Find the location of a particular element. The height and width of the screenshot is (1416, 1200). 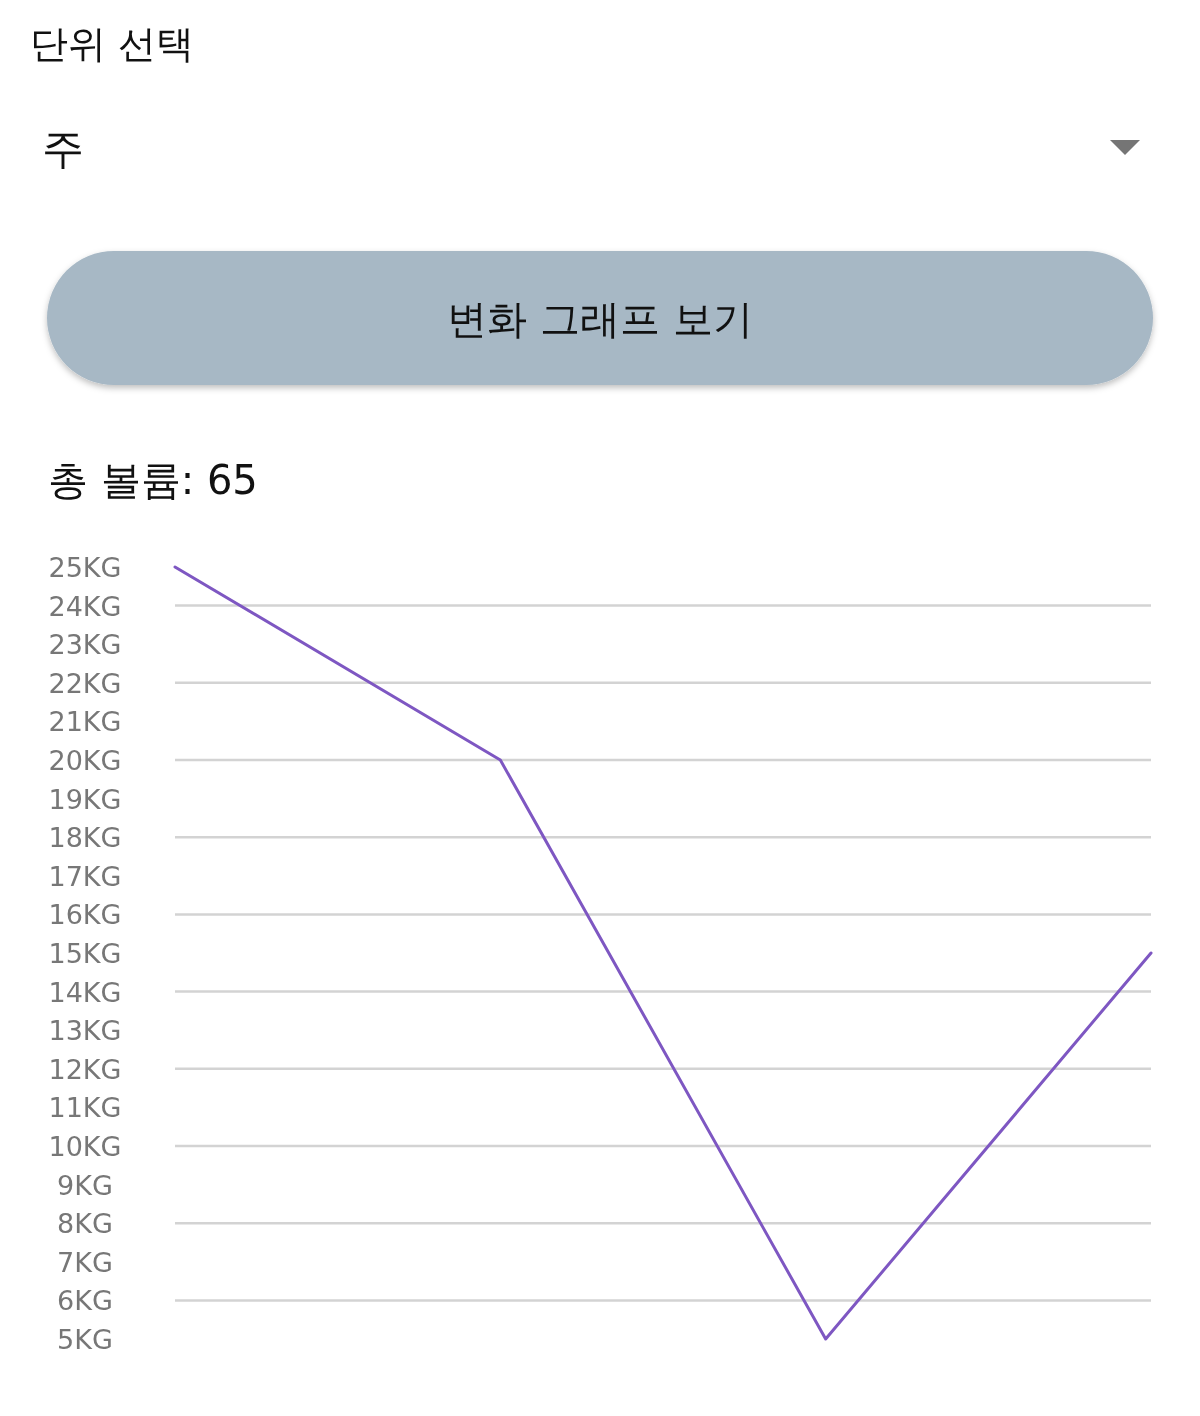

y-tick-label: 17KG is located at coordinates (85, 876).